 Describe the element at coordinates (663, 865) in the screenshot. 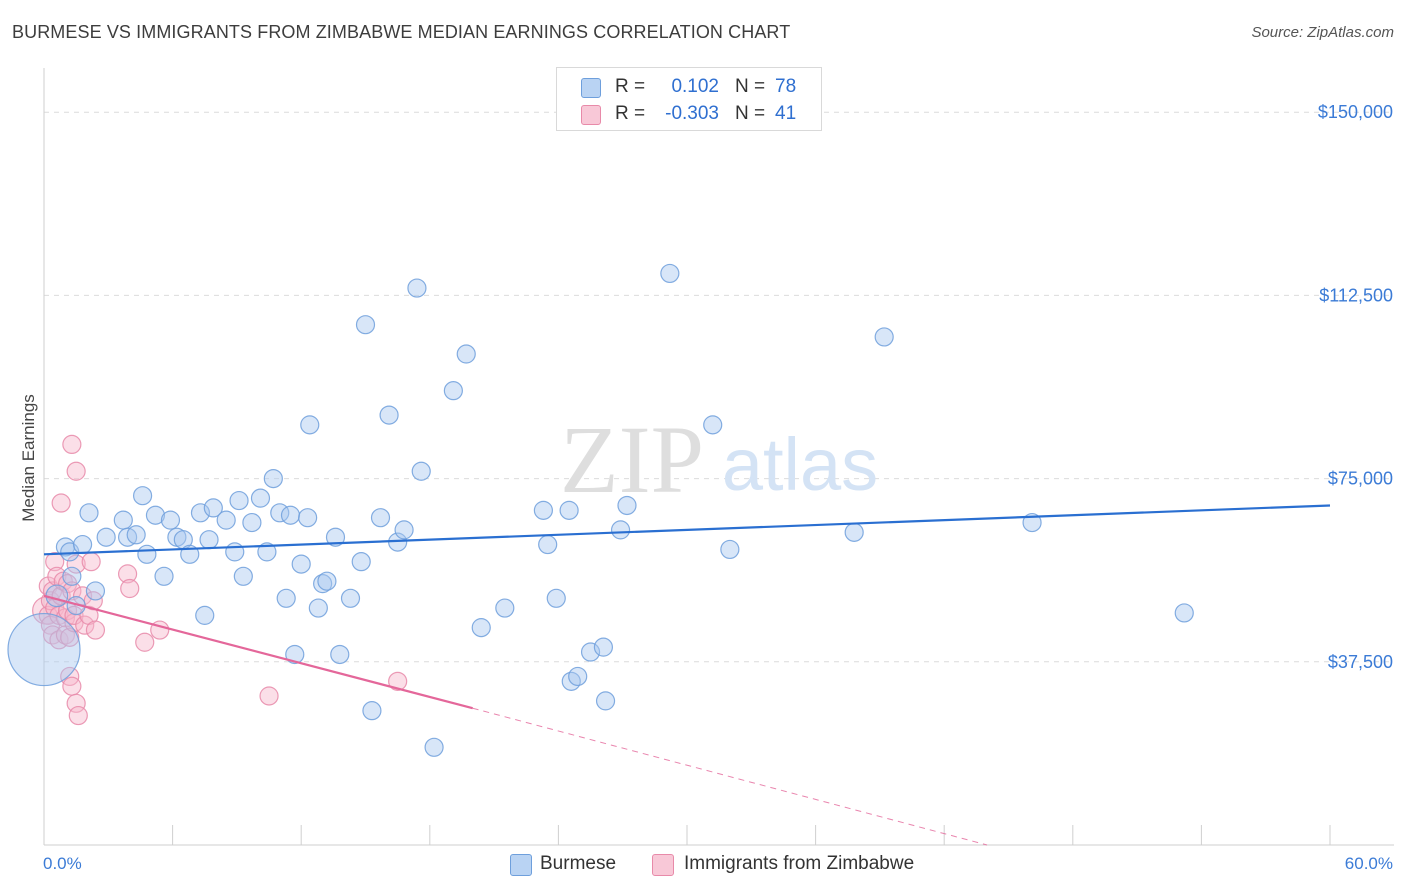

I see `series-swatch-zimbabwe` at that location.